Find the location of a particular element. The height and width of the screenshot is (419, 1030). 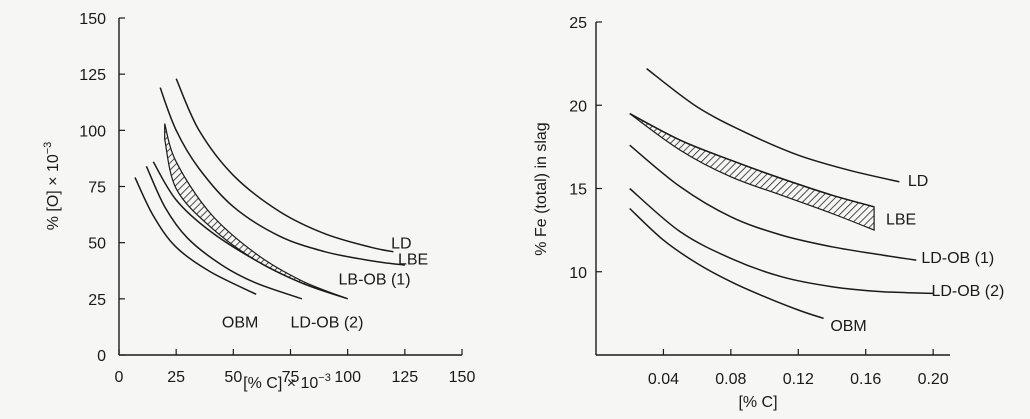

y-axis-label: % Fe (total) in slag is located at coordinates (541, 188).